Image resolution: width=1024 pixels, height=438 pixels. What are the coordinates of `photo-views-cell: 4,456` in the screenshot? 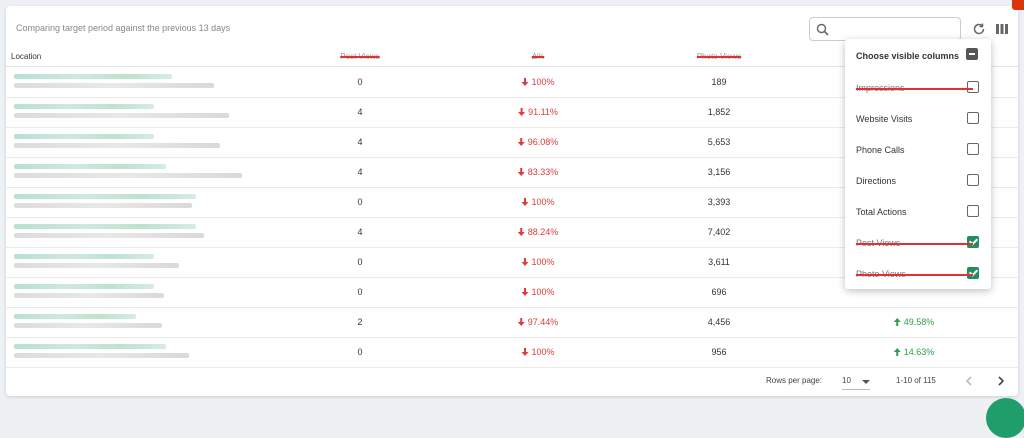 It's located at (719, 322).